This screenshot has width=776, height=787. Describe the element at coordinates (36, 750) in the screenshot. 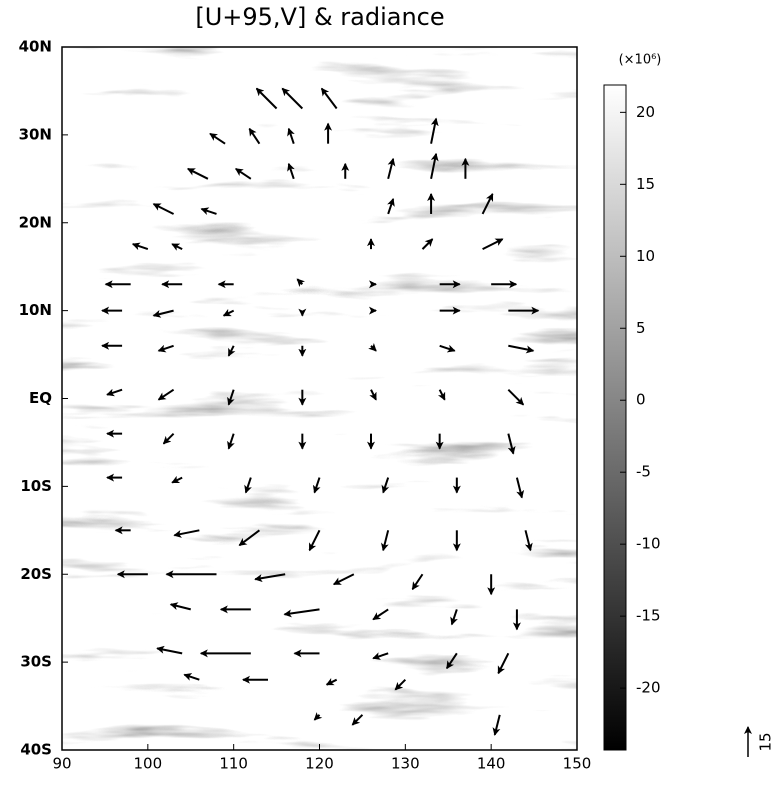

I see `y-tick-label: 40S` at that location.